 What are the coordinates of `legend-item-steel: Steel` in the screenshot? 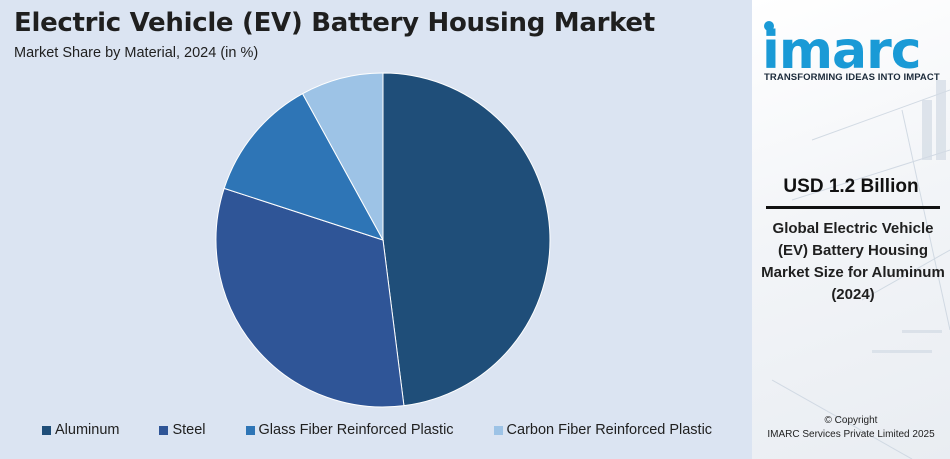 It's located at (182, 430).